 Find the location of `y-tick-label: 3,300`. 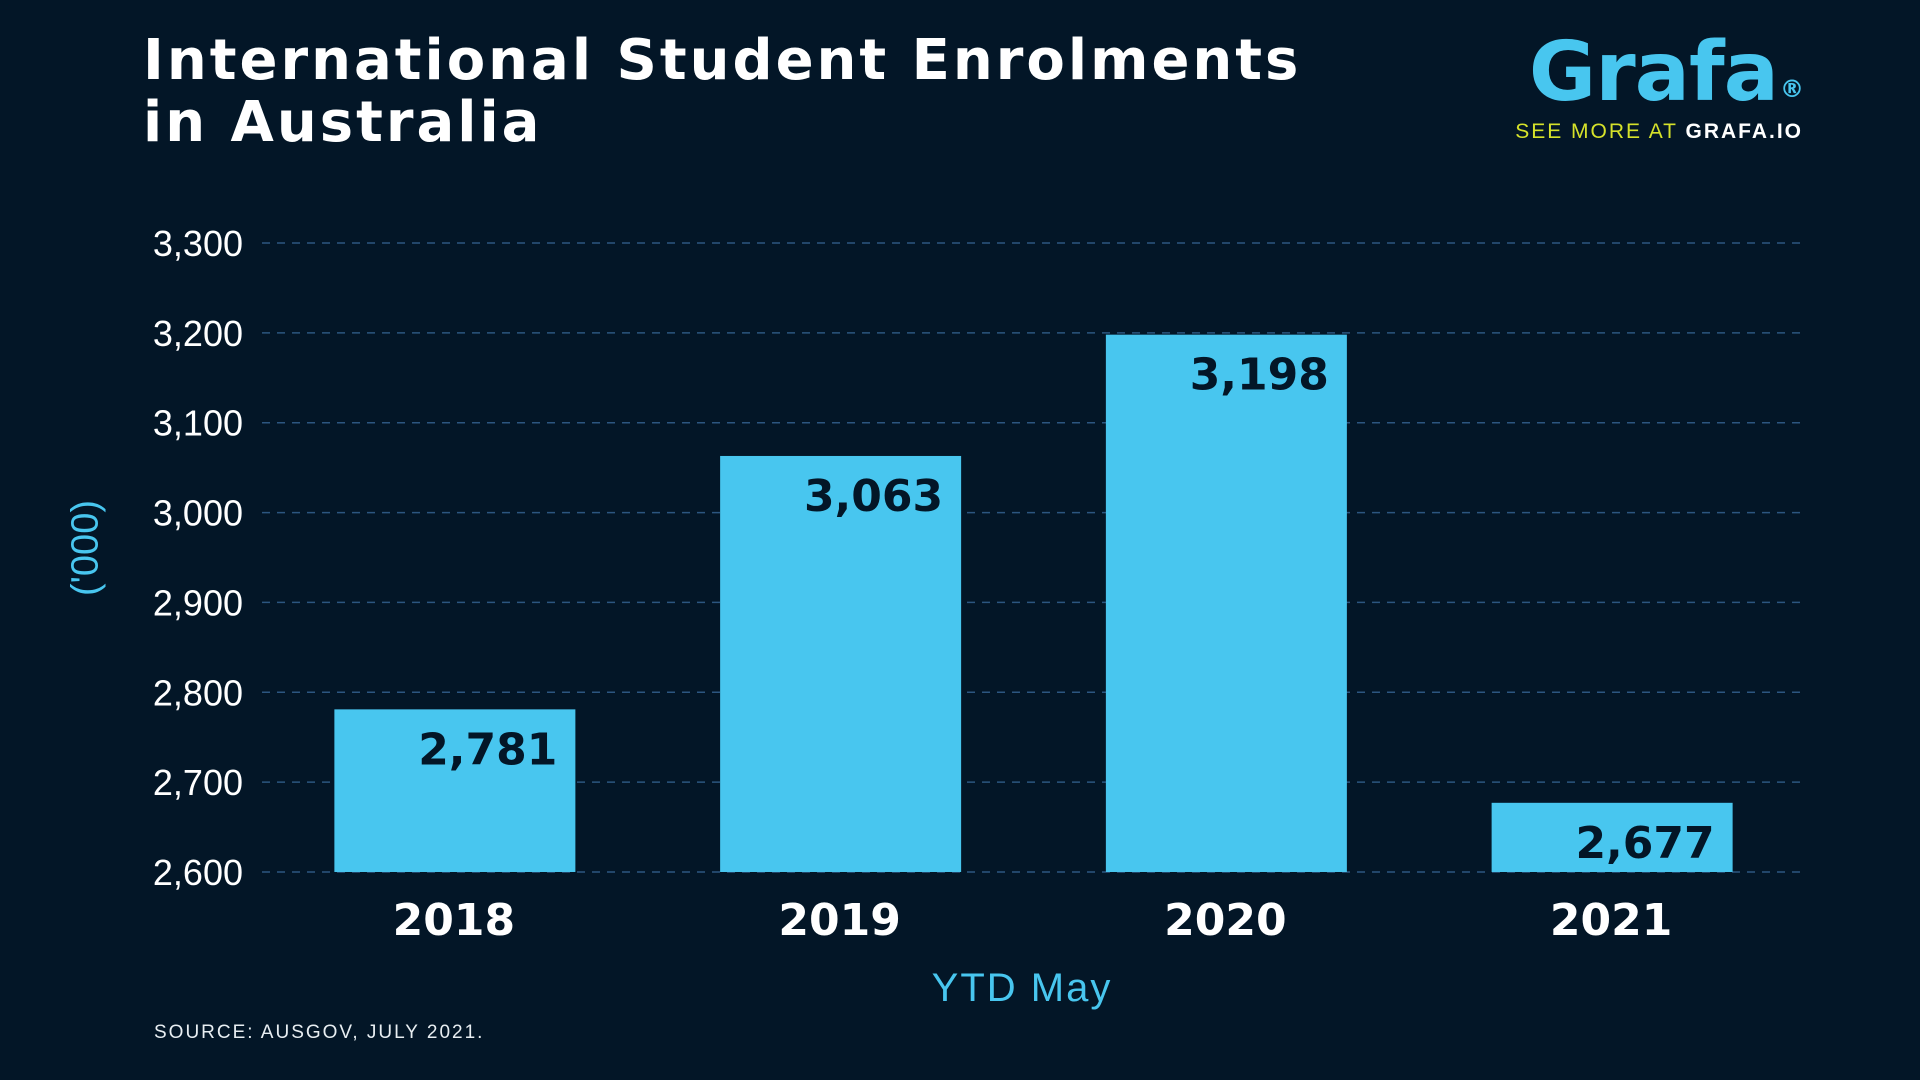

y-tick-label: 3,300 is located at coordinates (198, 243).